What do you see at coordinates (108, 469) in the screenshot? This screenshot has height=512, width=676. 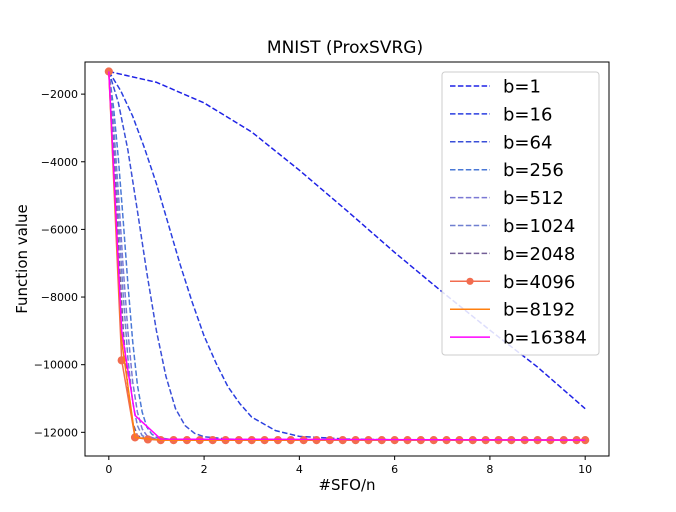 I see `x-tick-label: 0` at bounding box center [108, 469].